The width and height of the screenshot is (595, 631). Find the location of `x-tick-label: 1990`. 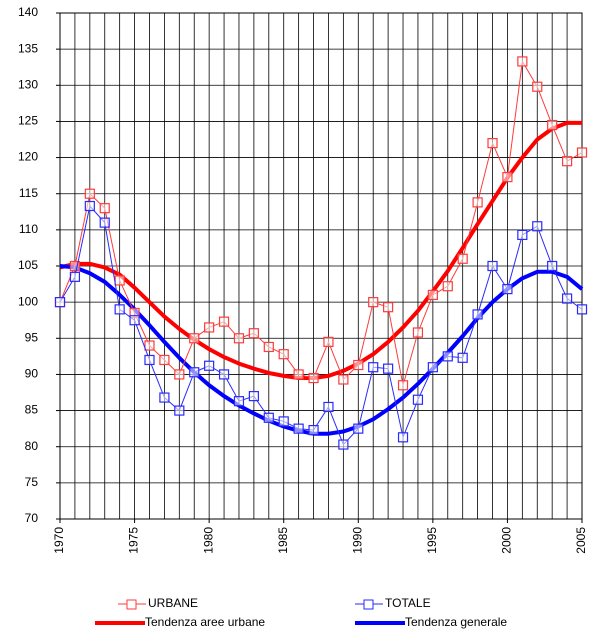

x-tick-label: 1990 is located at coordinates (357, 540).